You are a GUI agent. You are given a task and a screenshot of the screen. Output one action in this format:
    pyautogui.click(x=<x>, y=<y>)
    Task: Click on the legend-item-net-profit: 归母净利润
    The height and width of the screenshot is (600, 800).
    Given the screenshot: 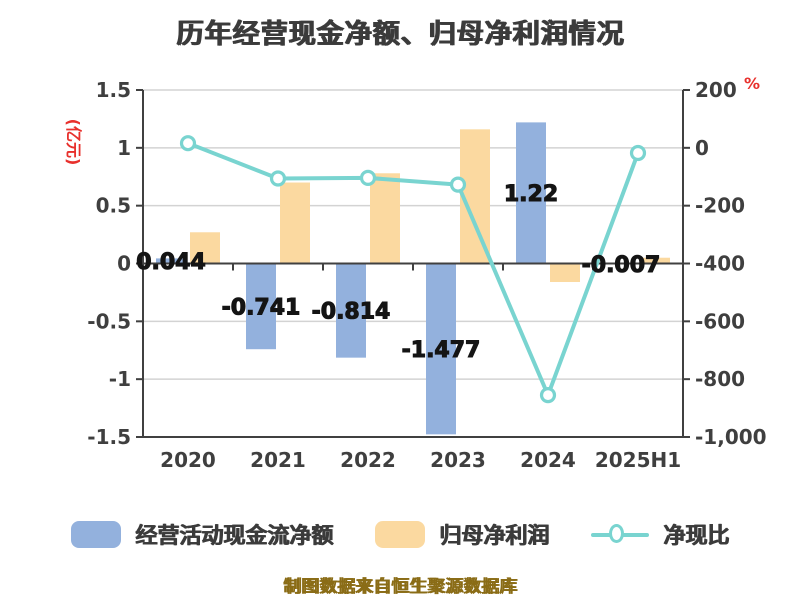 What is the action you would take?
    pyautogui.click(x=461, y=534)
    